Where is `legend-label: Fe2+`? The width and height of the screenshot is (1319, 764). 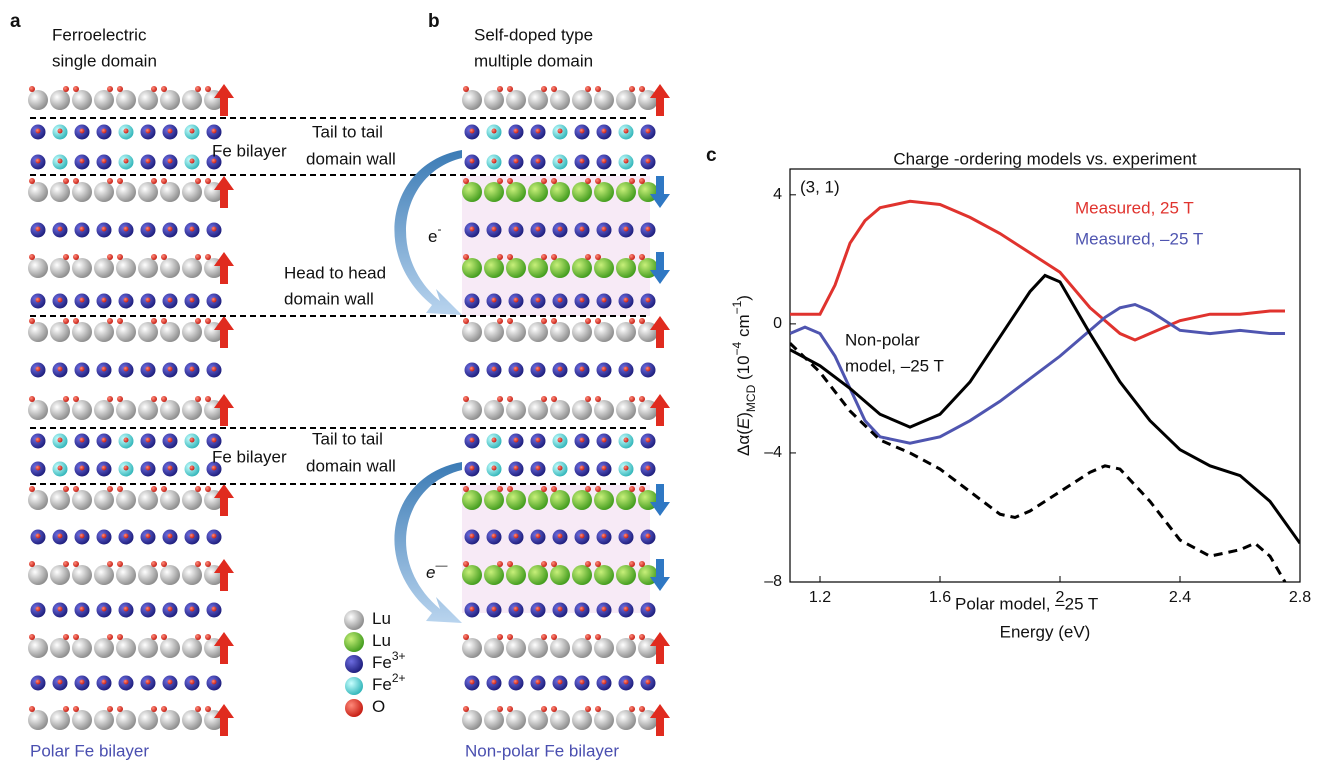 legend-label: Fe2+ is located at coordinates (389, 682).